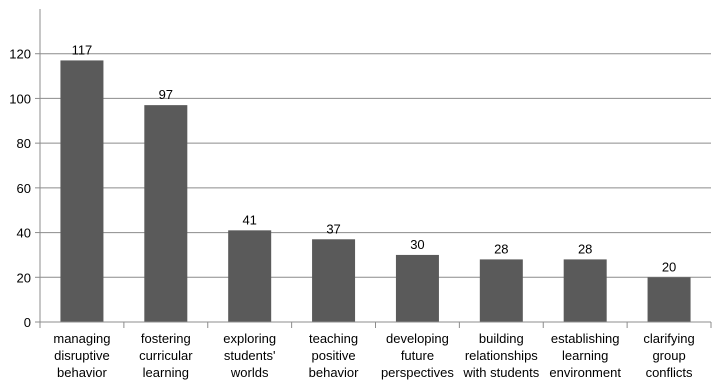 This screenshot has height=385, width=722. I want to click on x-category-label-line: exploring, so click(249, 338).